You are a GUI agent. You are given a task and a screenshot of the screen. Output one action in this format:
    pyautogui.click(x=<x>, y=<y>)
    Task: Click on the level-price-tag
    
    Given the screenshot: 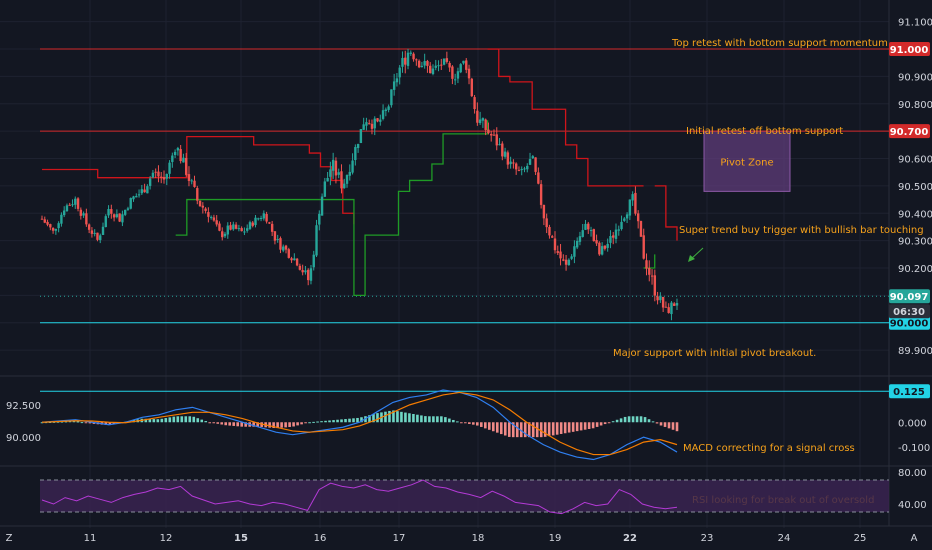 What is the action you would take?
    pyautogui.click(x=909, y=322)
    